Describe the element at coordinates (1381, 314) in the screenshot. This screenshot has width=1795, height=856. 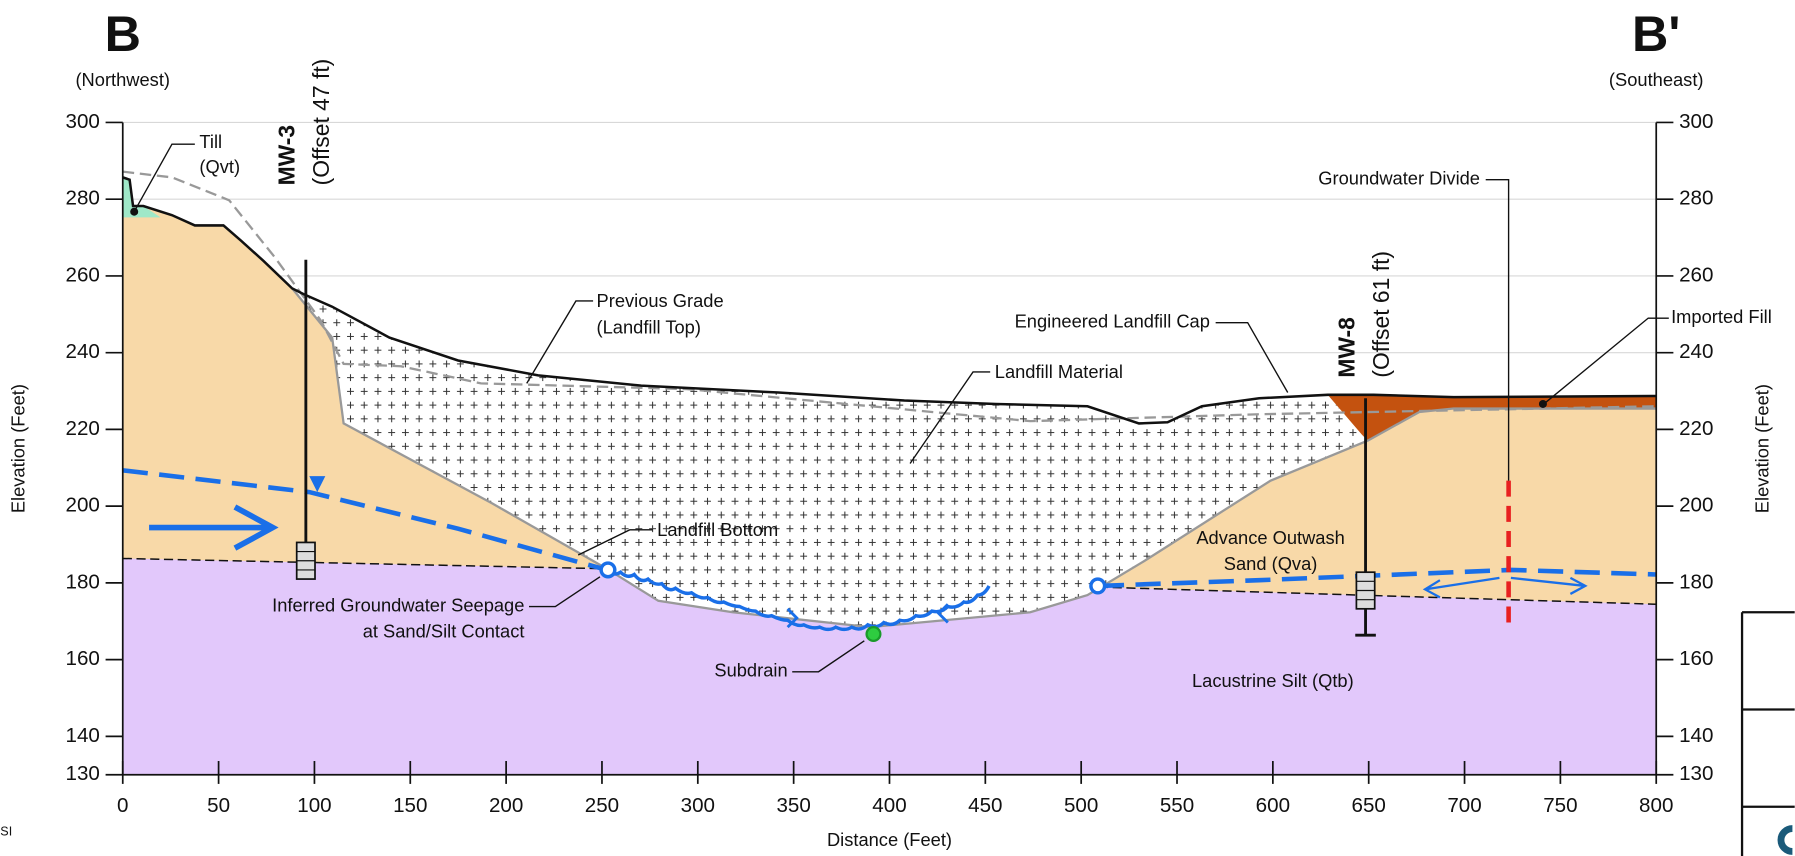
I see `well-offset: (Offset 61 ft)` at that location.